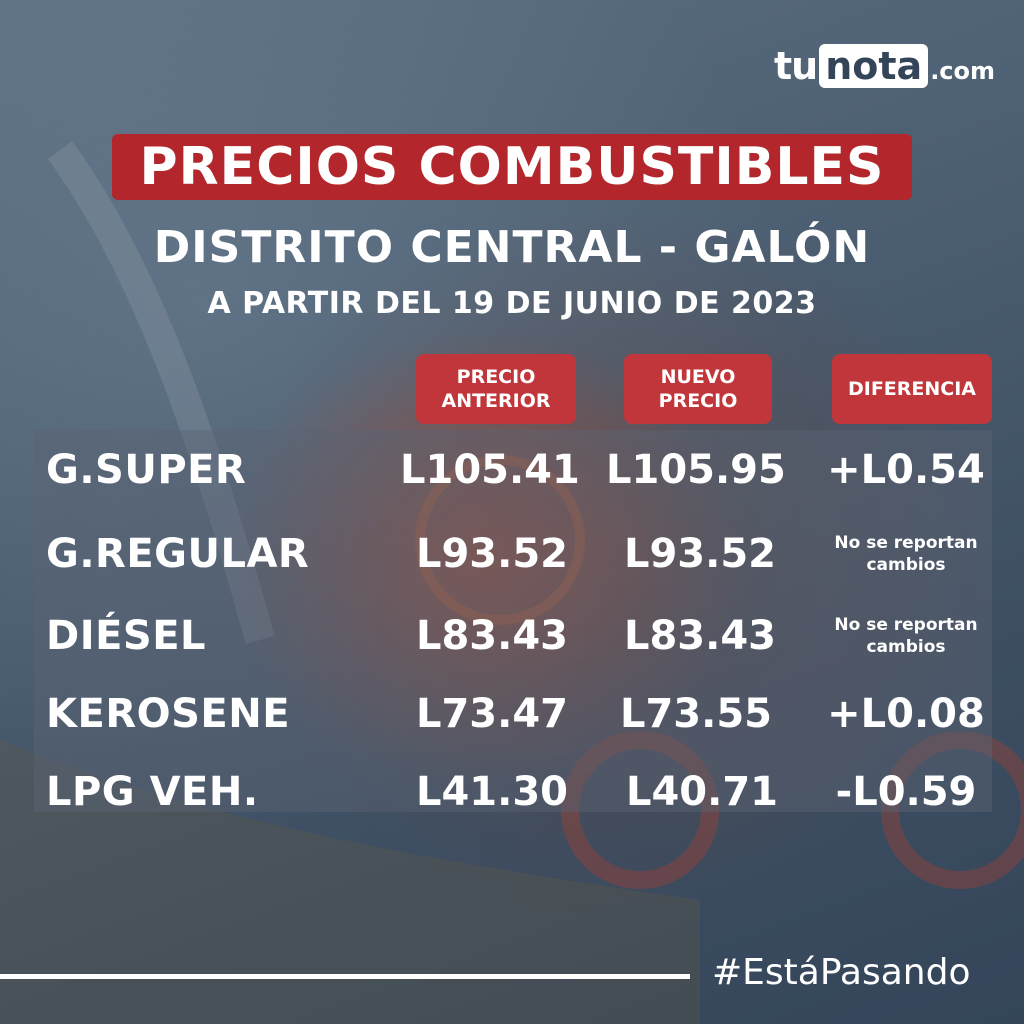 The width and height of the screenshot is (1024, 1024). Describe the element at coordinates (512, 247) in the screenshot. I see `subtitle: DISTRITO CENTRAL - GALÓN` at that location.